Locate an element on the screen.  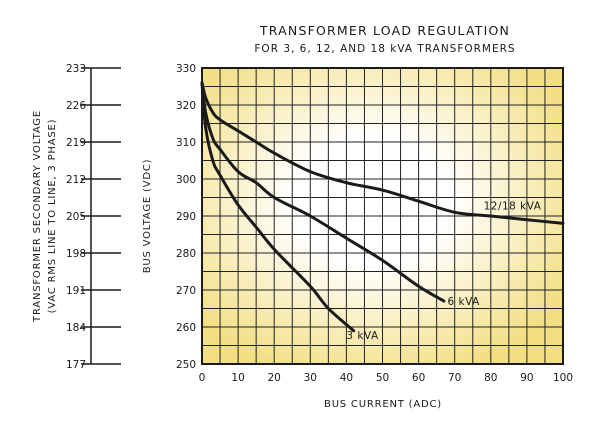
x-tick-label: 90 is located at coordinates (526, 378).